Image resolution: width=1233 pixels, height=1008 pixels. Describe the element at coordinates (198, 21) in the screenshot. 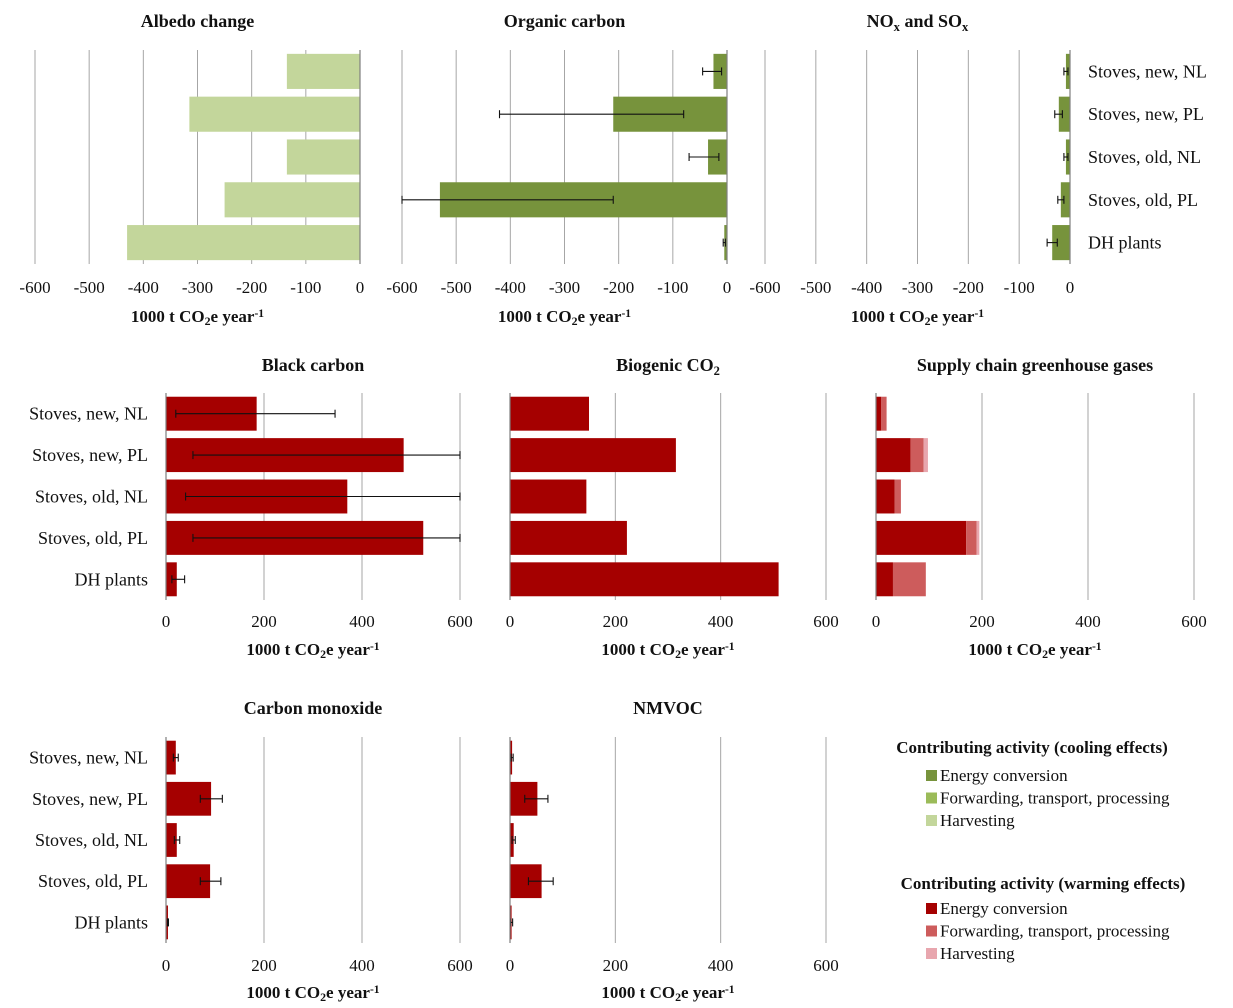

I see `panel-title: Albedo change` at that location.